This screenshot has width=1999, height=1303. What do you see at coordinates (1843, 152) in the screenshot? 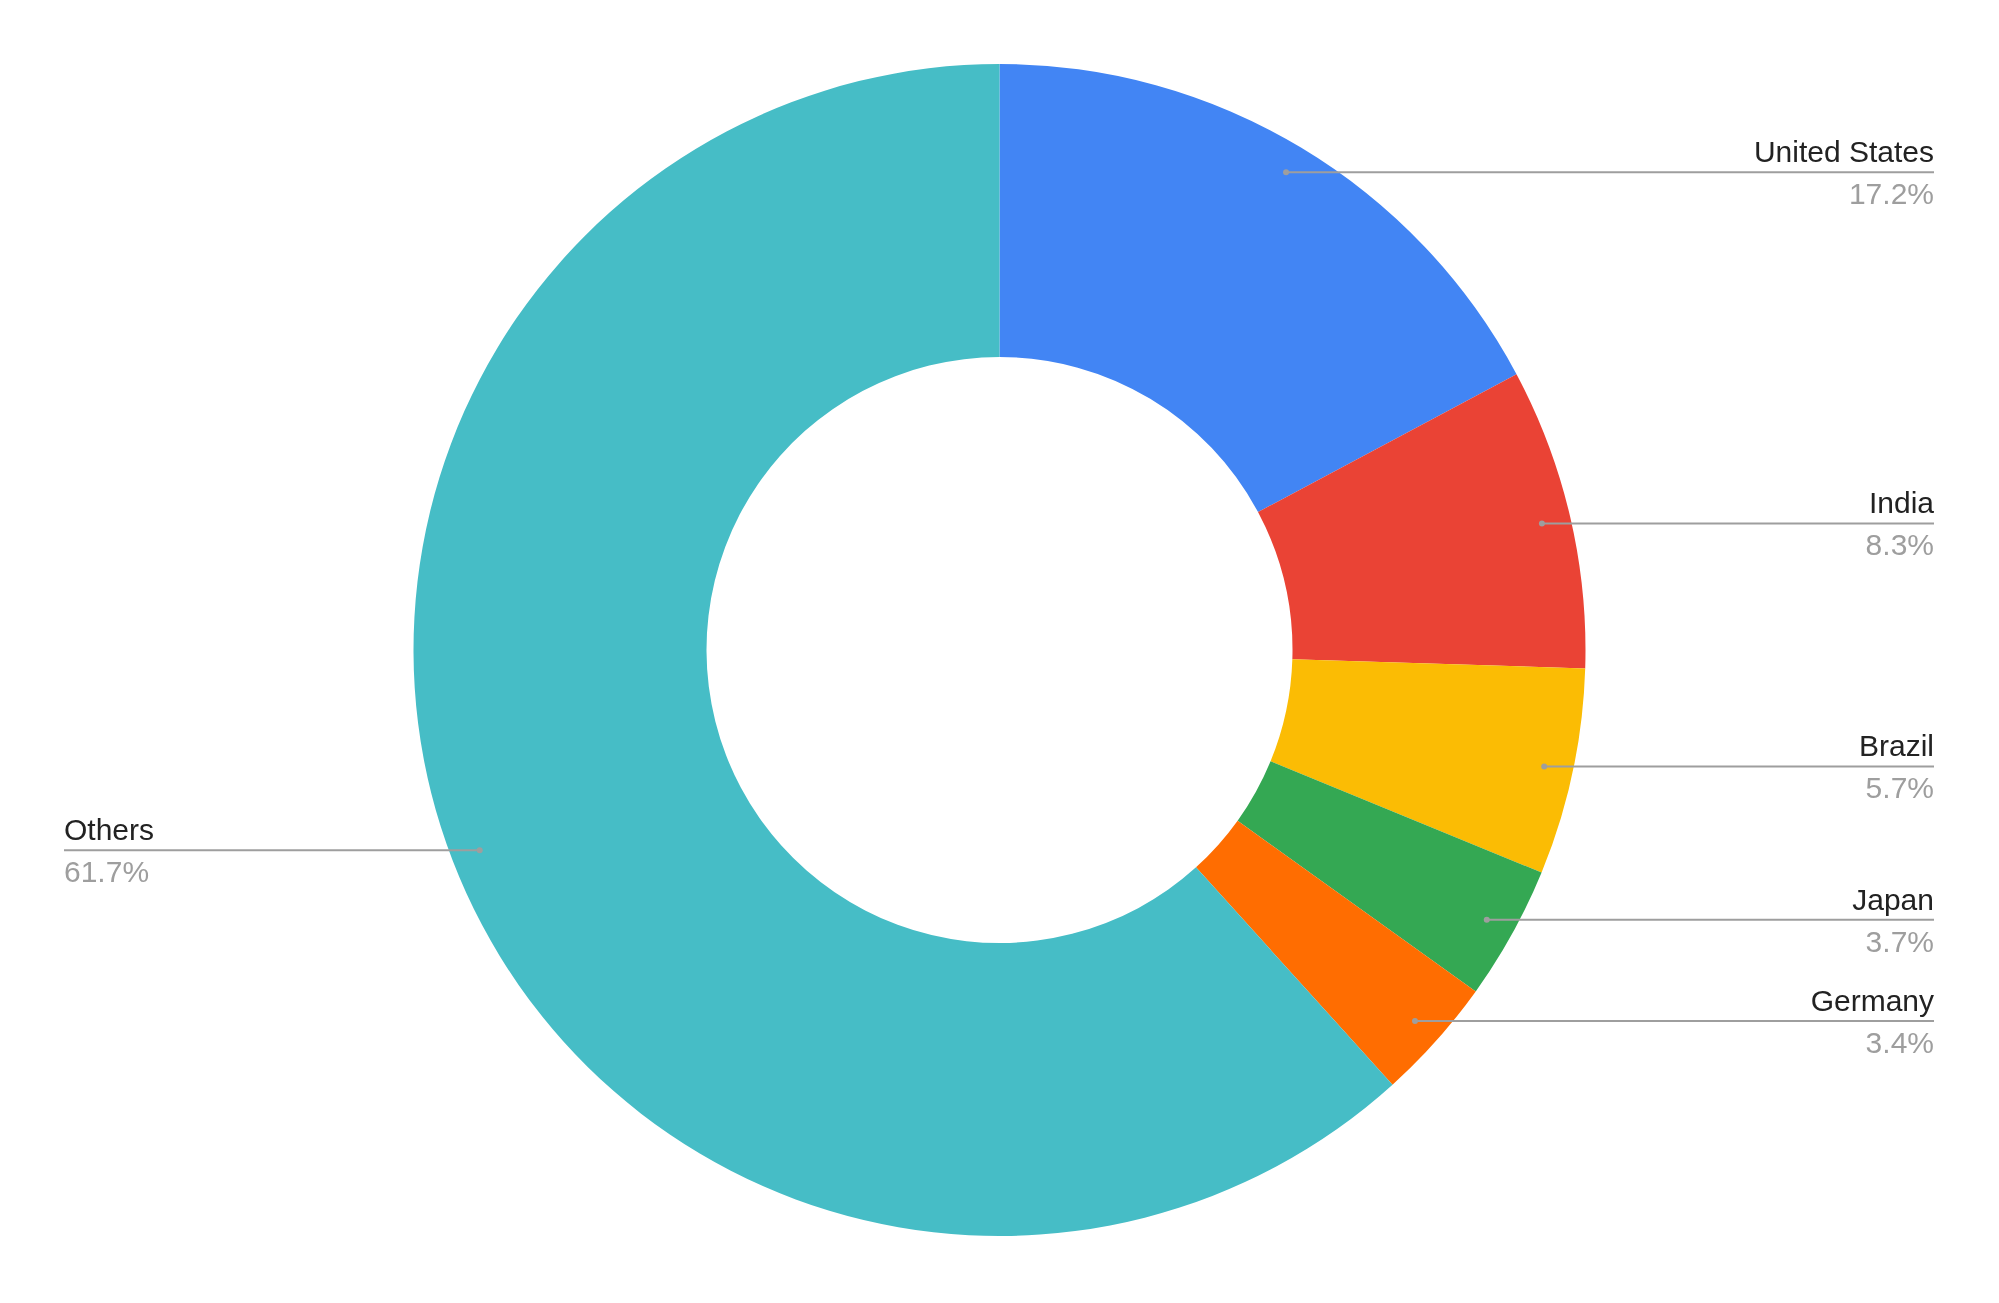
I see `slice-label: United States` at bounding box center [1843, 152].